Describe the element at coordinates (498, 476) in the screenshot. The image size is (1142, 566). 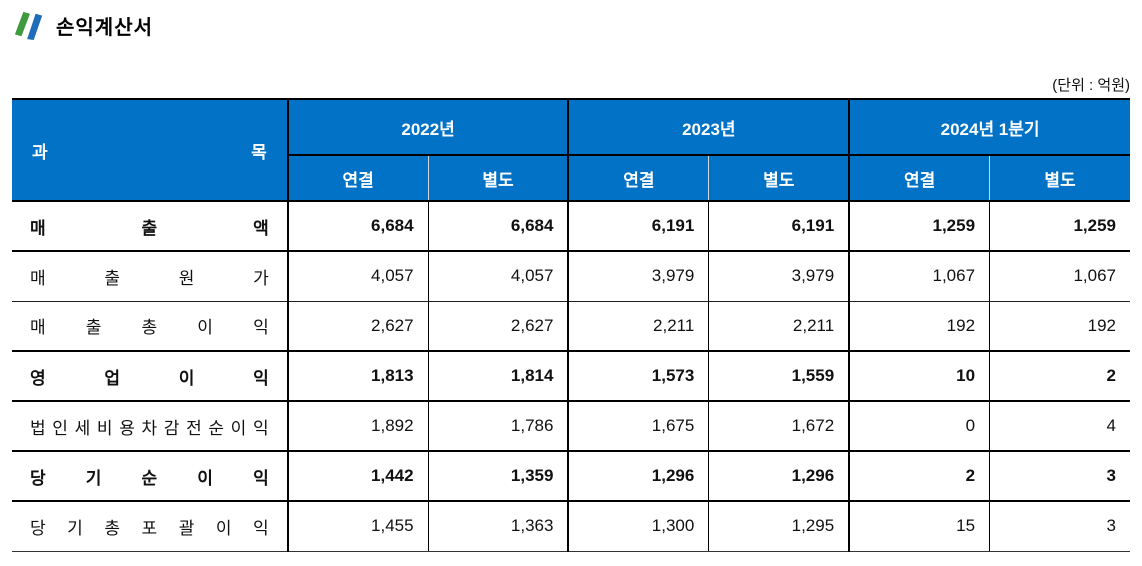
I see `value-cell: 1,359` at that location.